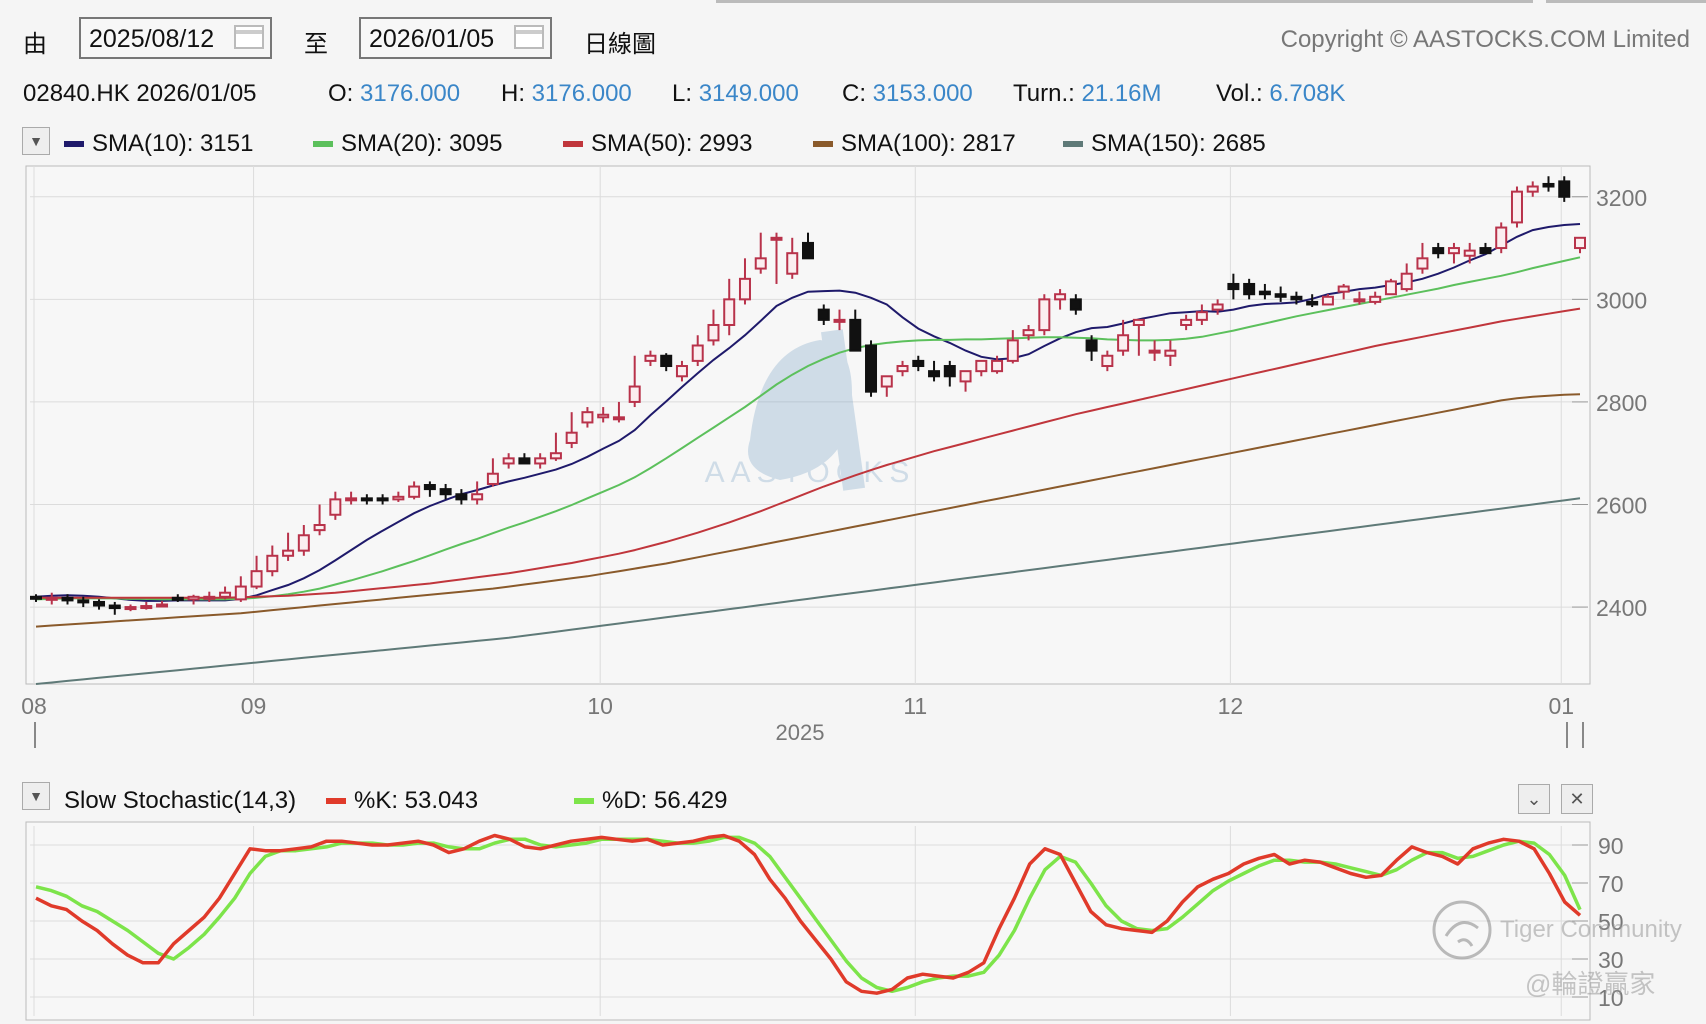 The width and height of the screenshot is (1706, 1024). Describe the element at coordinates (915, 706) in the screenshot. I see `price-x-tick-label: 11` at that location.